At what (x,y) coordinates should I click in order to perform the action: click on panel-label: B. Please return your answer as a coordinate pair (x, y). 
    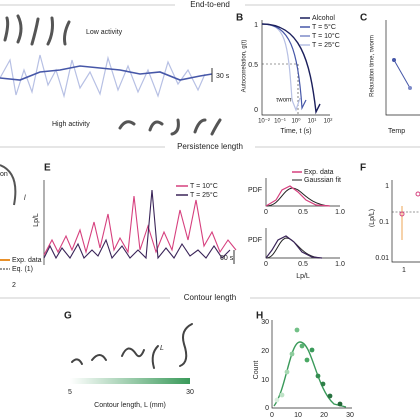
    Looking at the image, I should click on (239, 18).